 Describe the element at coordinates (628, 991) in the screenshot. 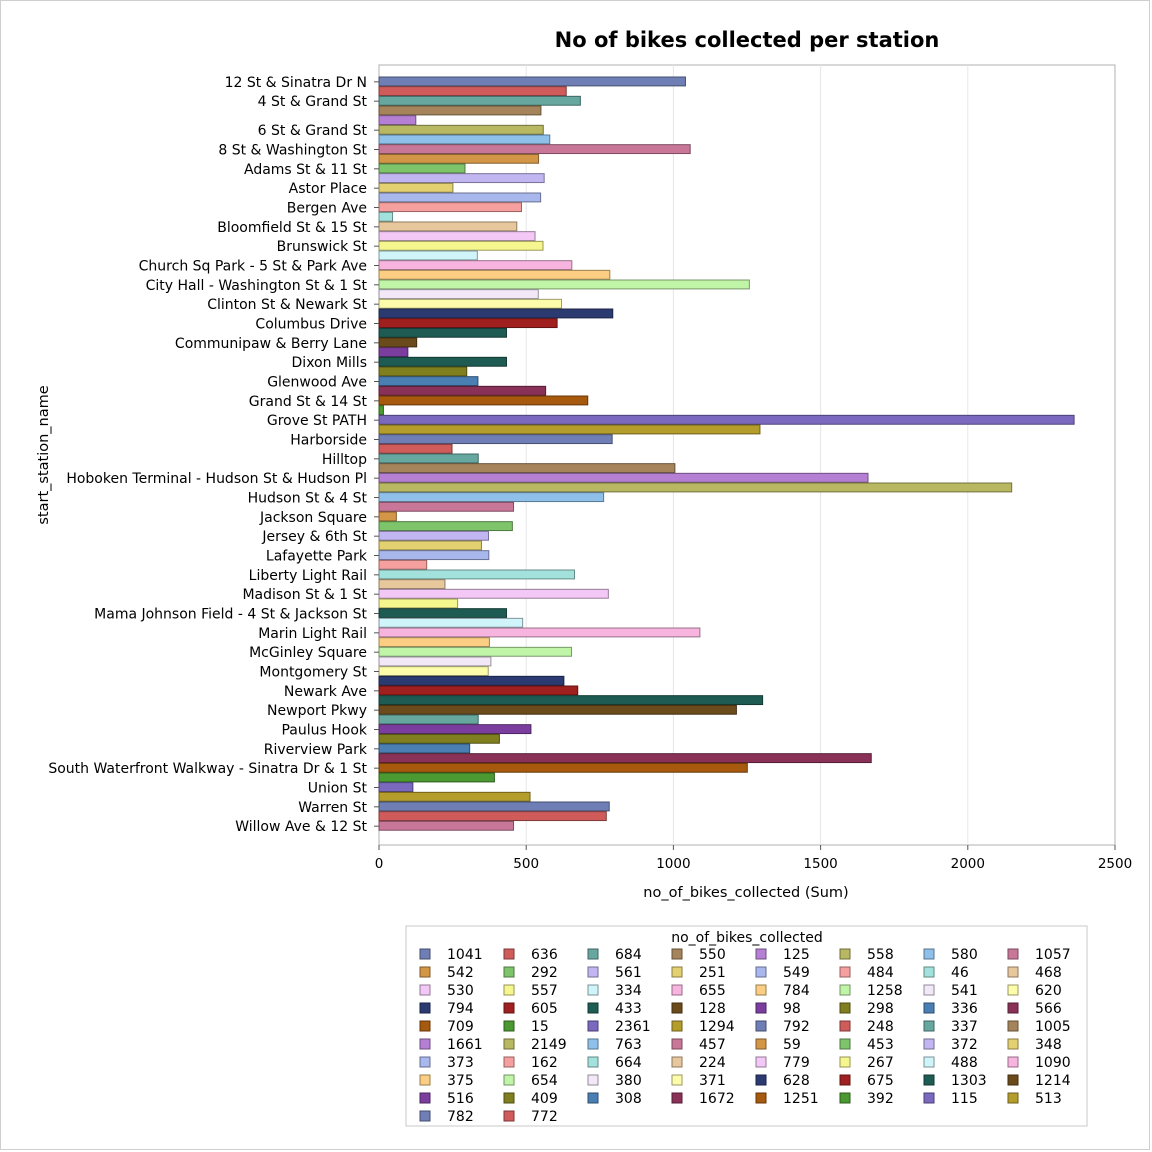

I see `legend-label: 334` at that location.